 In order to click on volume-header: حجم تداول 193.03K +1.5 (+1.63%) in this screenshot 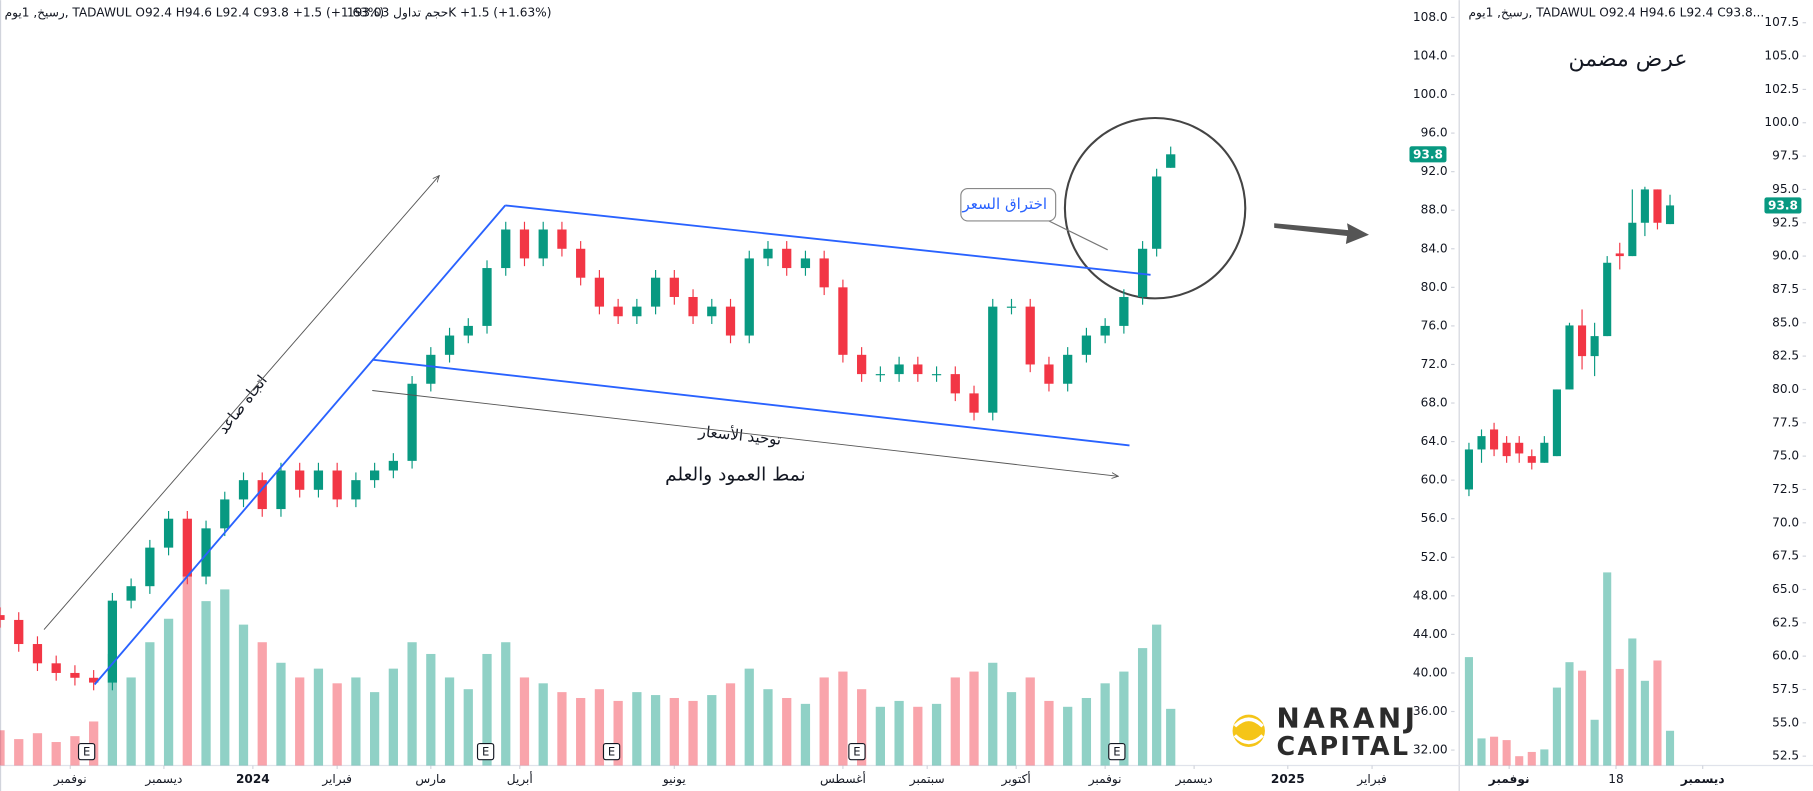, I will do `click(449, 12)`.